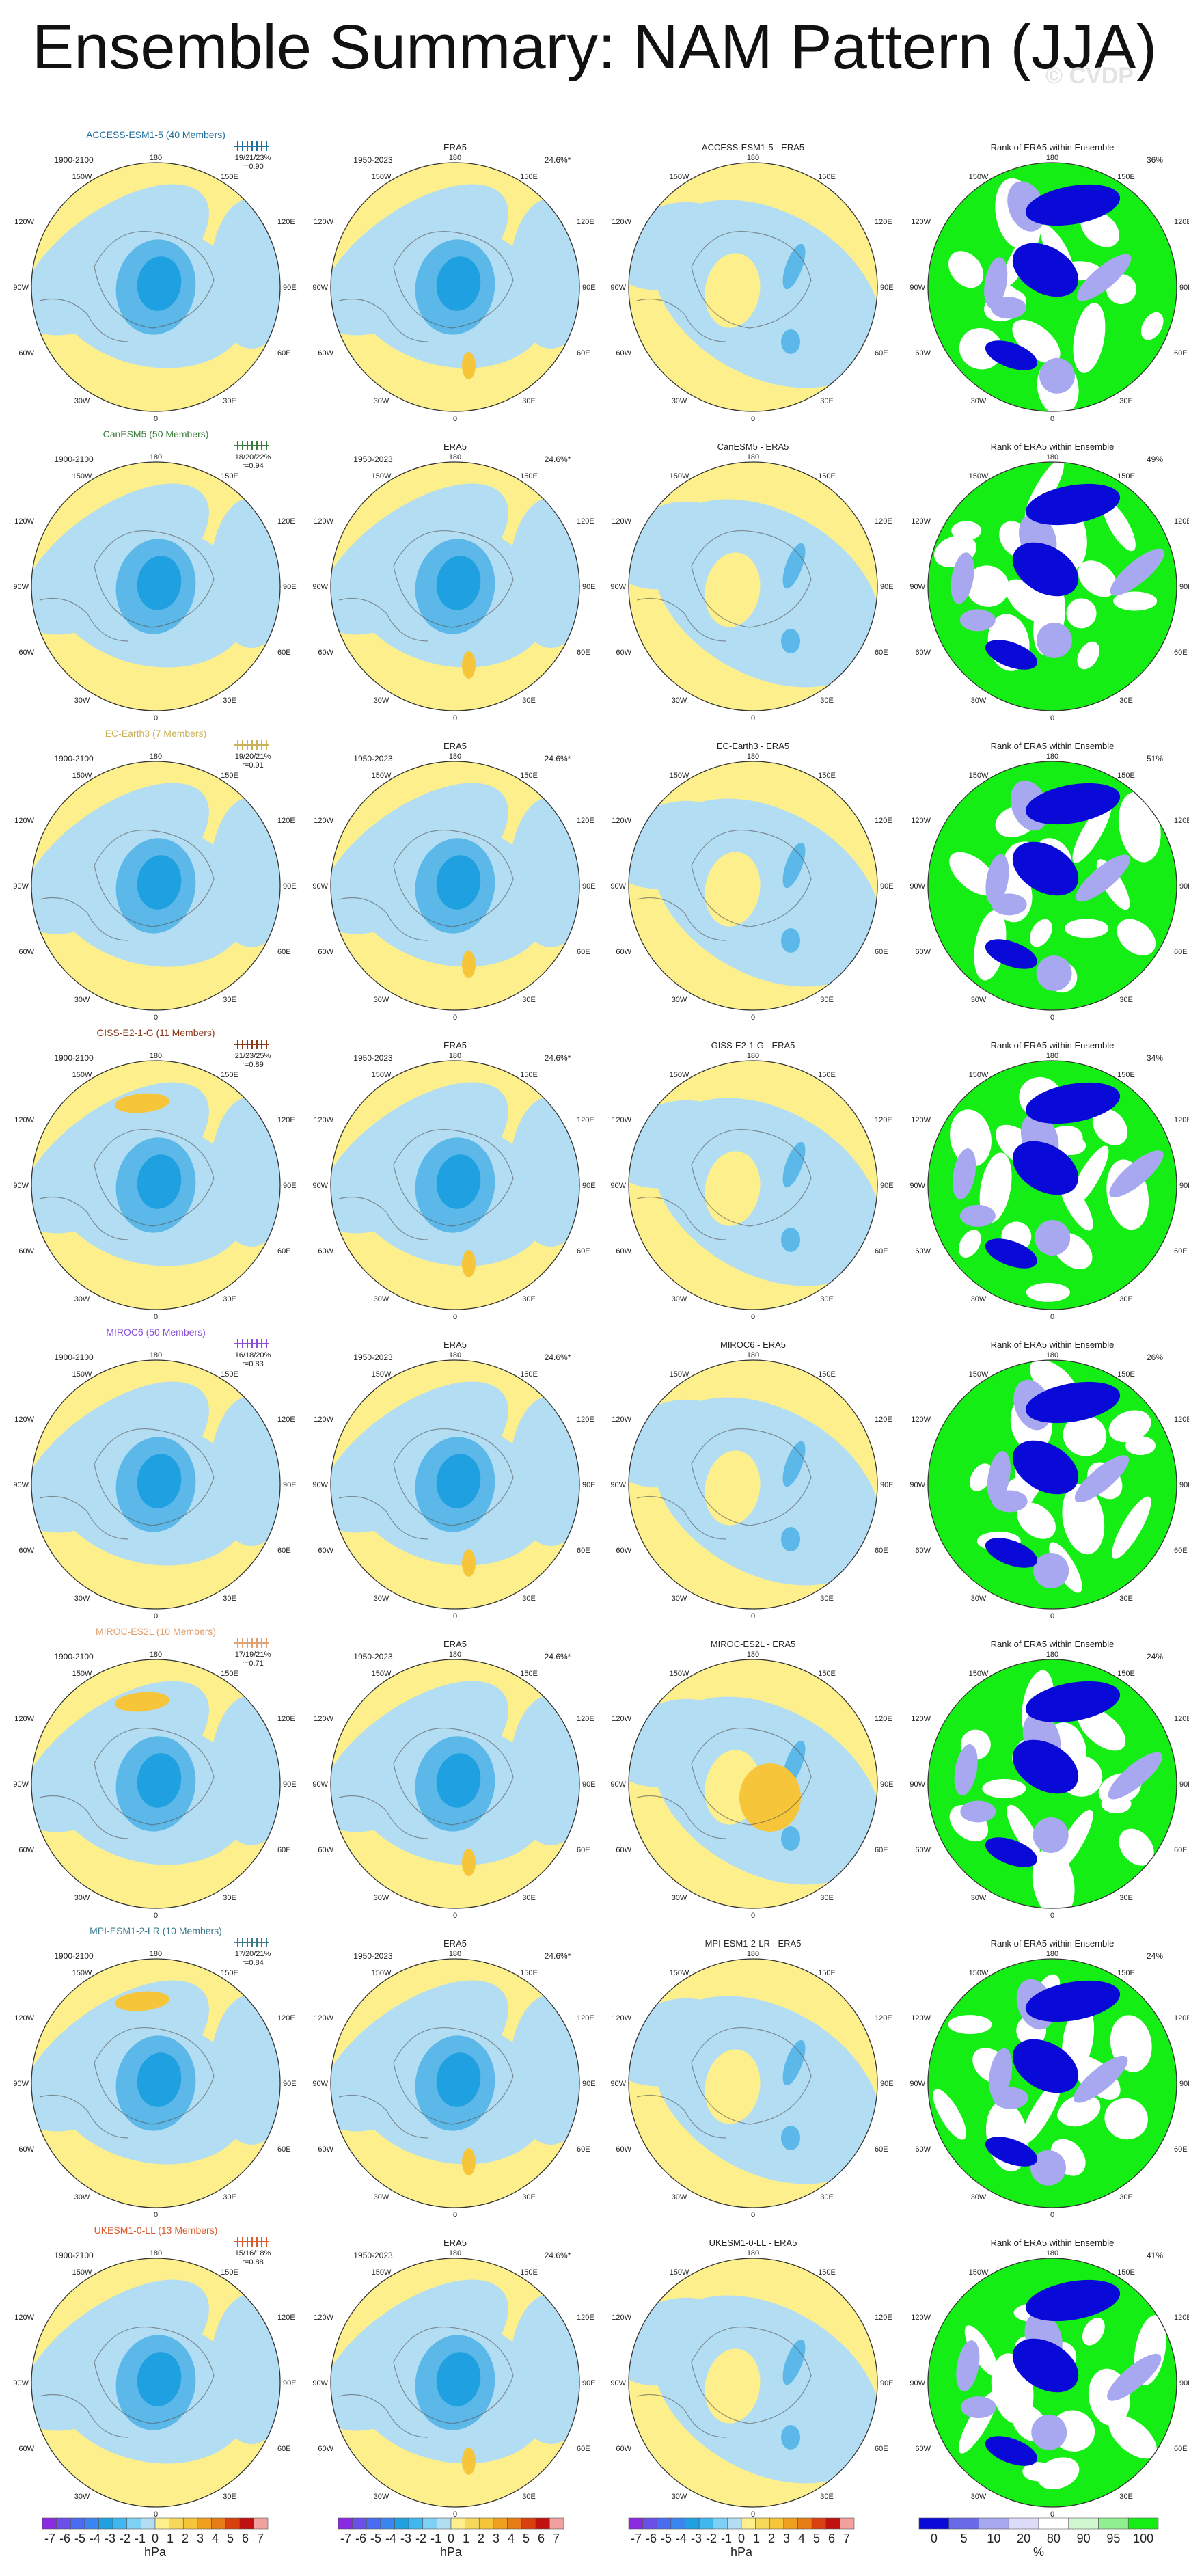 Image resolution: width=1189 pixels, height=2576 pixels. I want to click on rank-blue-south, so click(1011, 1254).